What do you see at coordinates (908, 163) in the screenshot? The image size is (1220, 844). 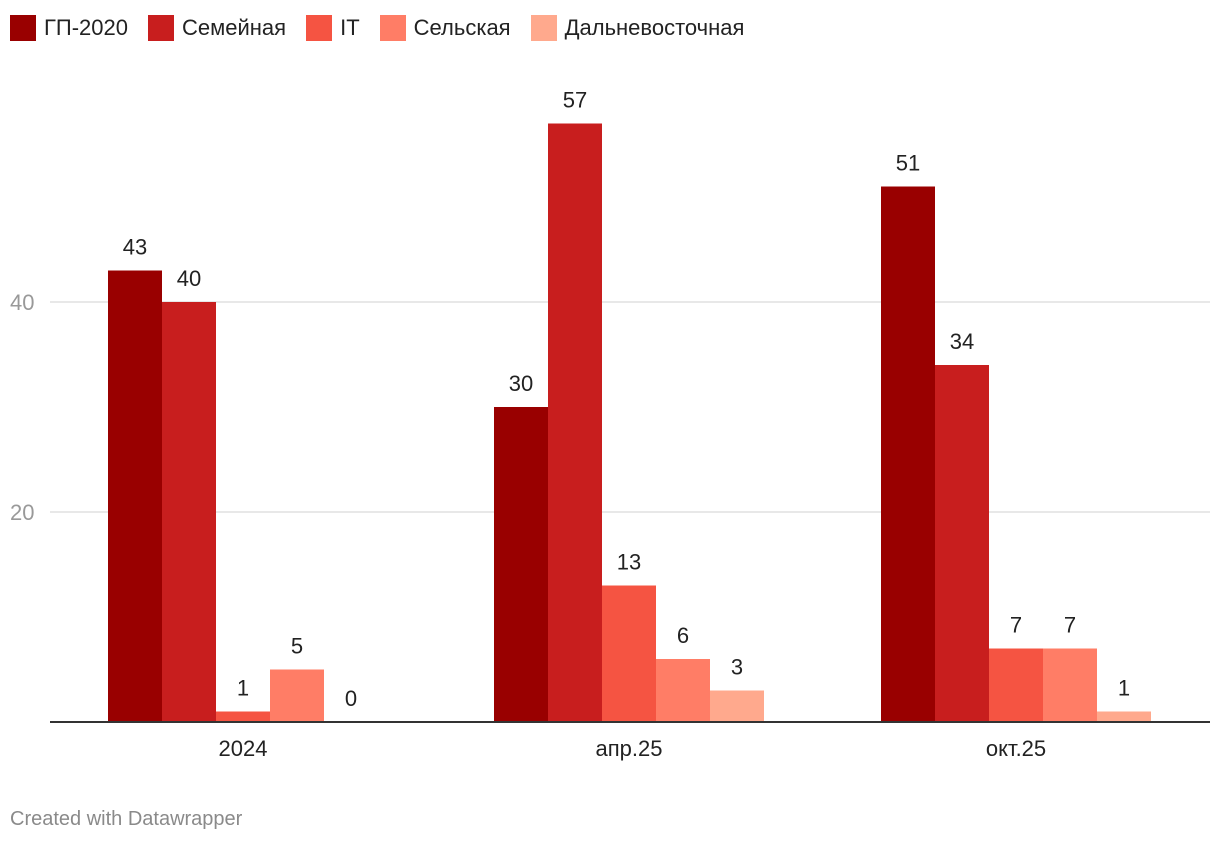 I see `bar-value-label: 51` at bounding box center [908, 163].